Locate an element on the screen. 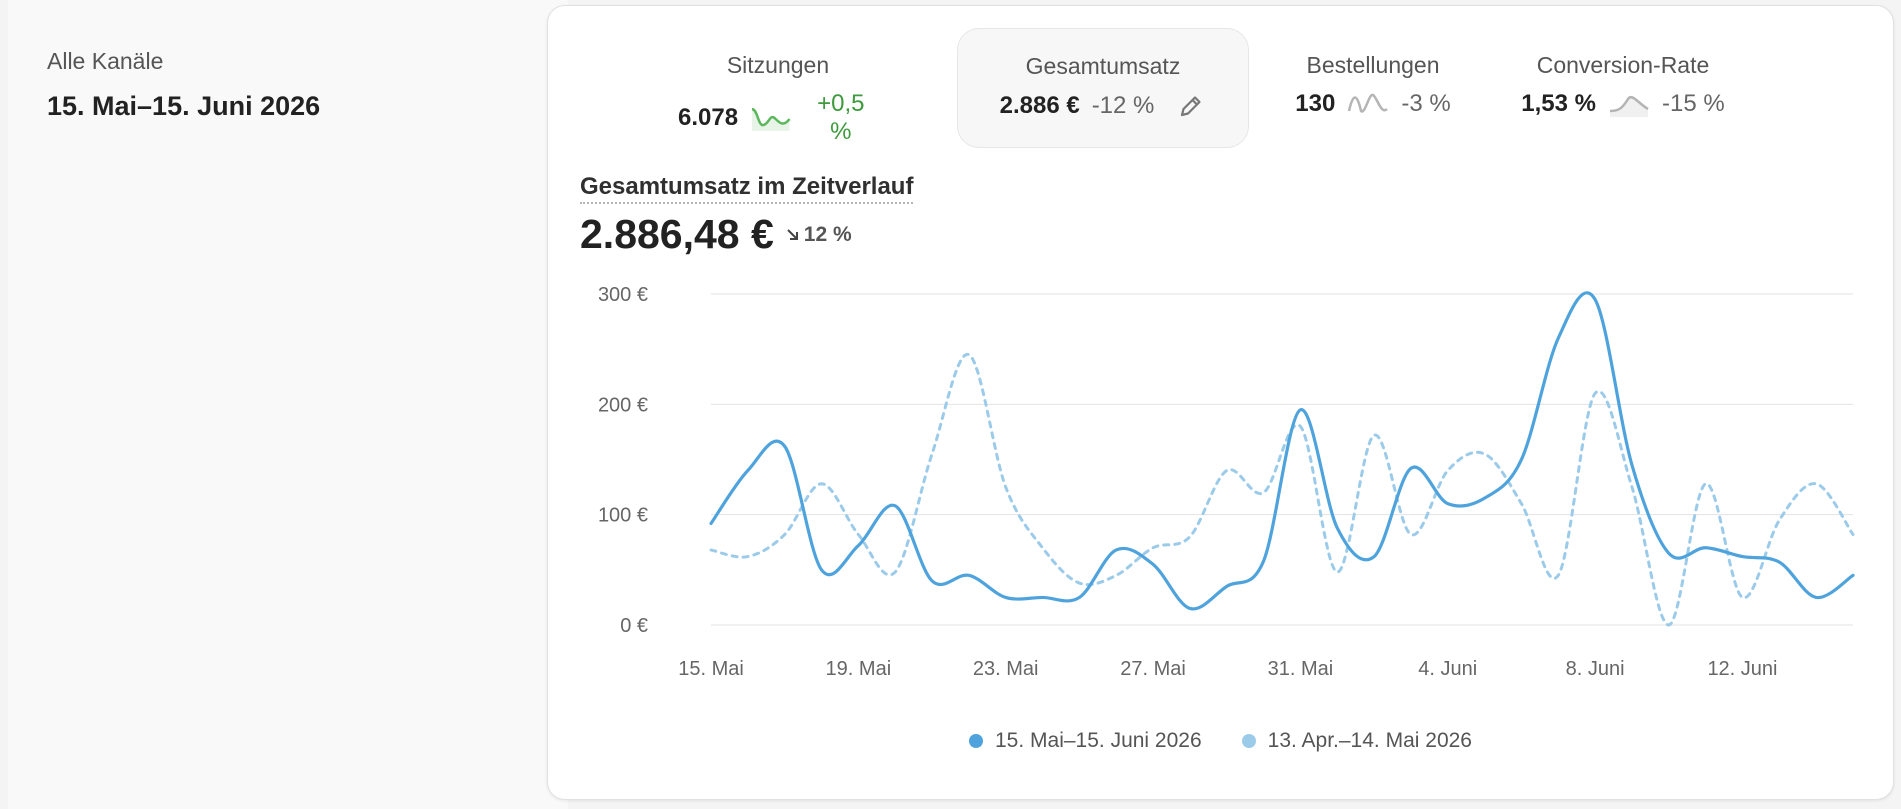 This screenshot has width=1901, height=809. metric-tab-sessions: Sitzungen 6.078 +0,5 % is located at coordinates (778, 87).